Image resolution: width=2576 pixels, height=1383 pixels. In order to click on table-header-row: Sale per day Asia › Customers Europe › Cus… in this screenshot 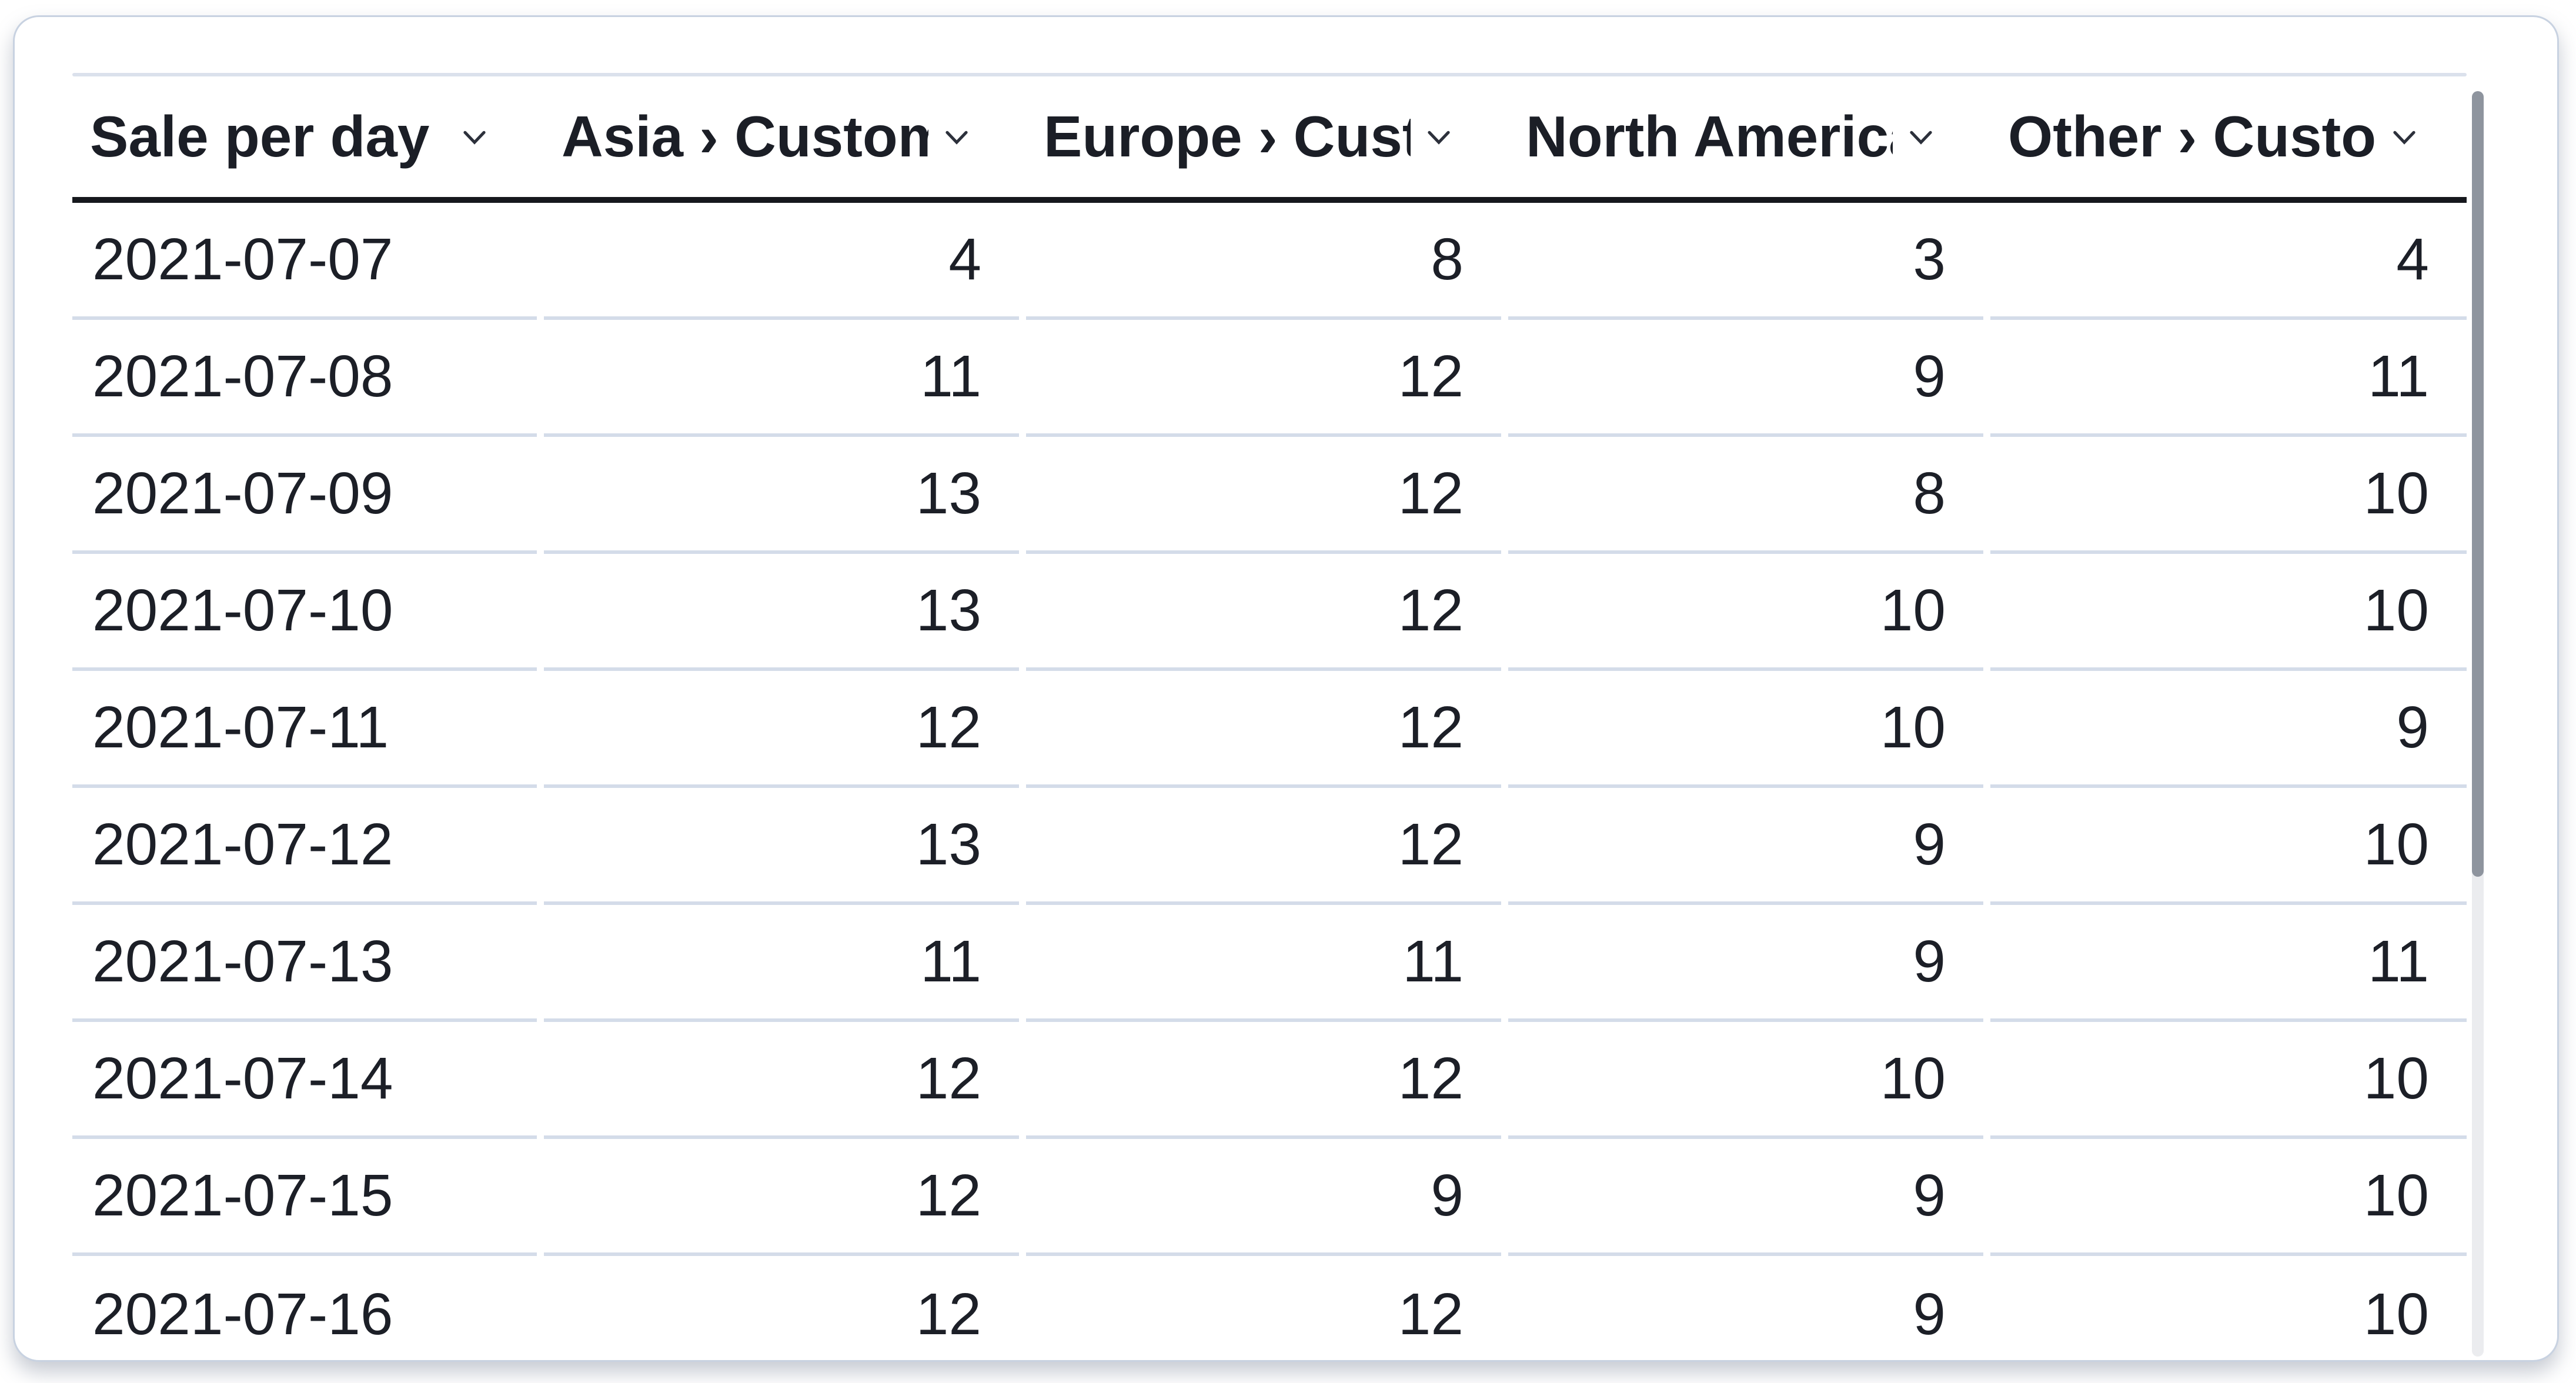, I will do `click(1269, 136)`.